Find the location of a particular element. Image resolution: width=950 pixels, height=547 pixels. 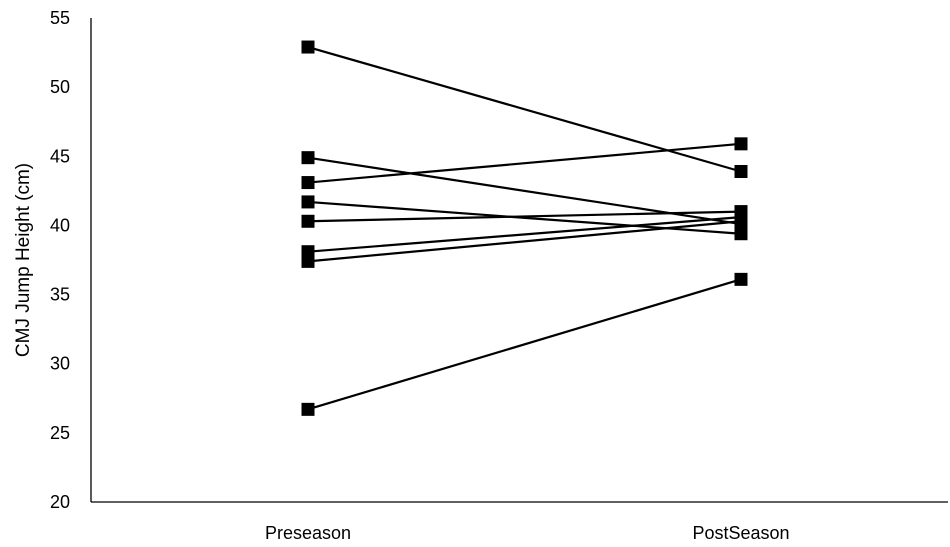

x-tick-label: PostSeason is located at coordinates (740, 533).